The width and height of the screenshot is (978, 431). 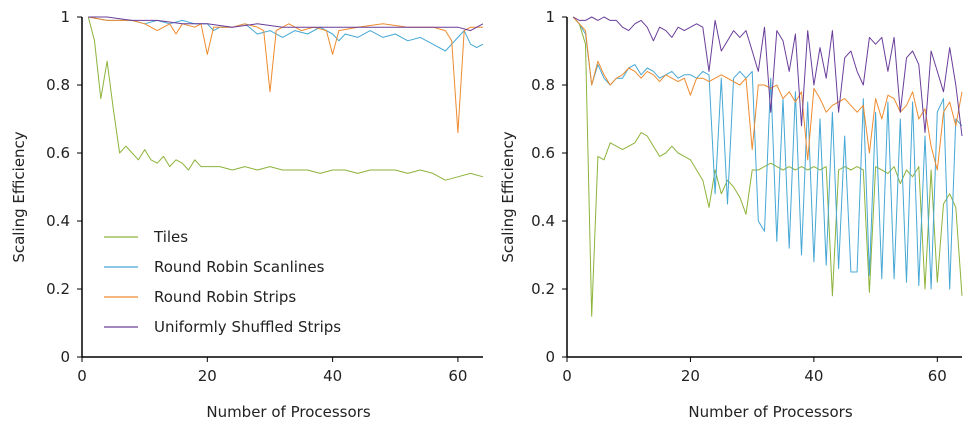 I want to click on left-legend-label-2: Round Robin Strips, so click(x=225, y=297).